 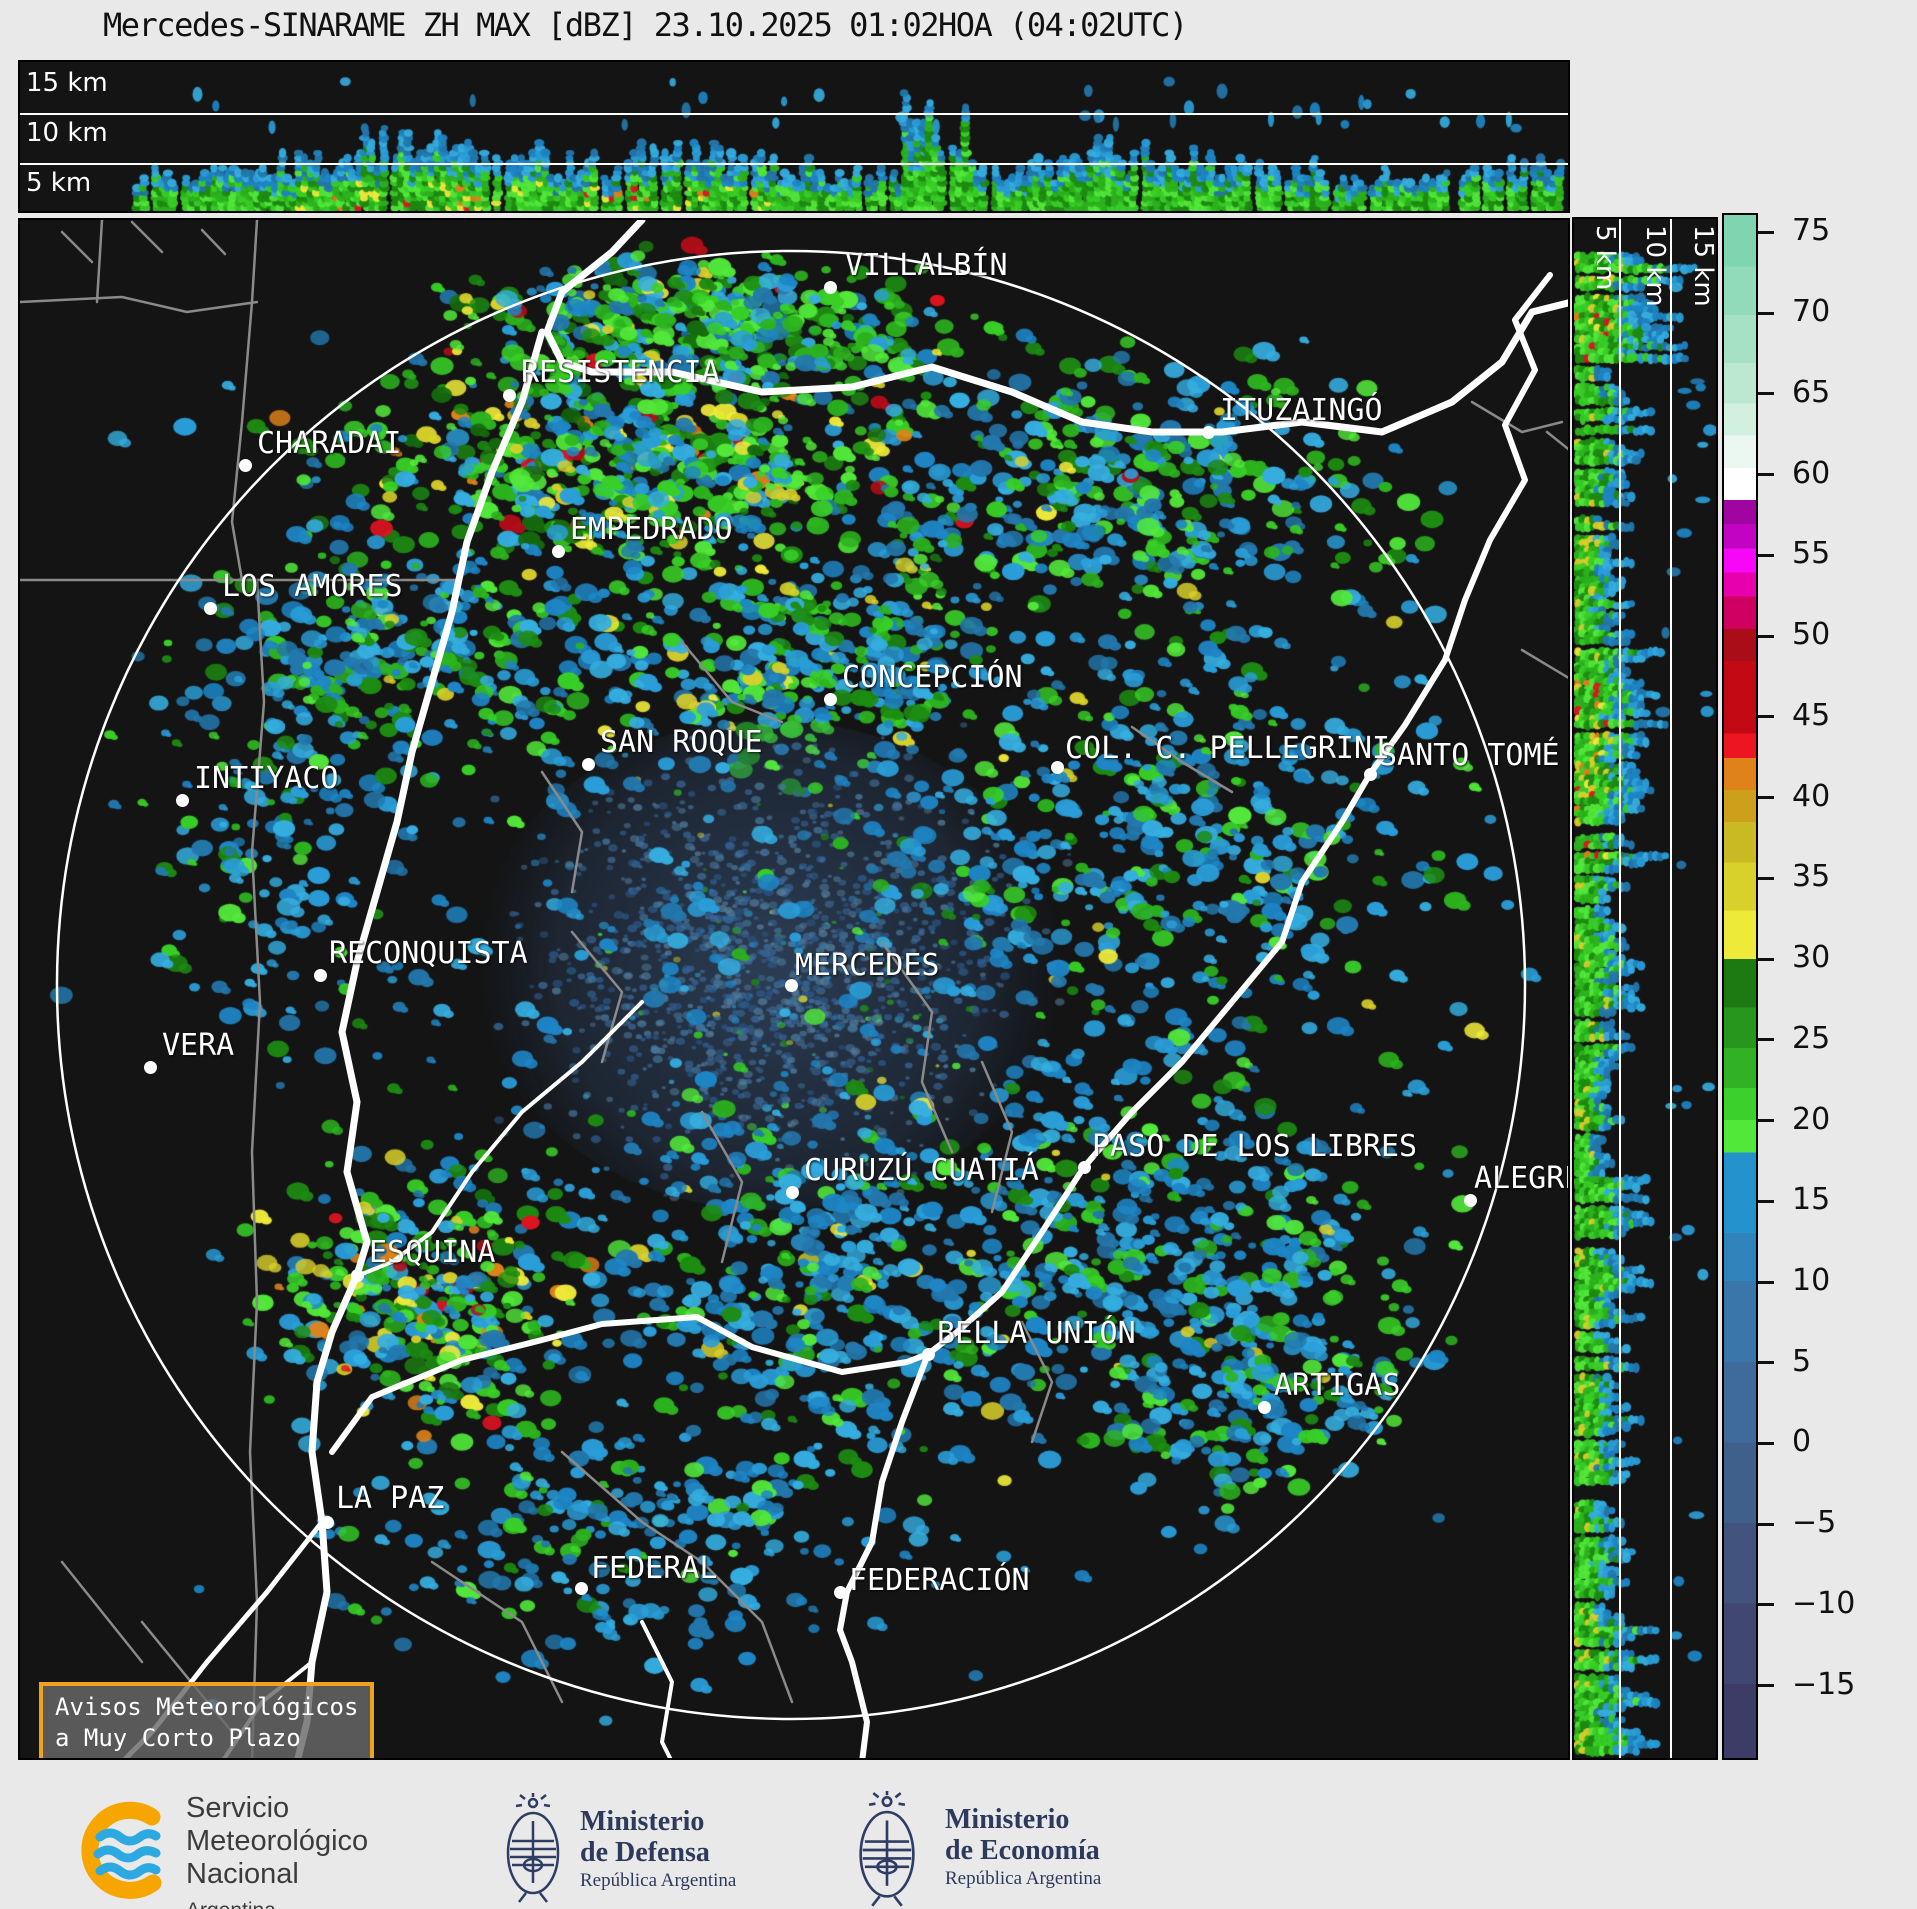 I want to click on right-panel-5km-label: 5 km, so click(x=1605, y=258).